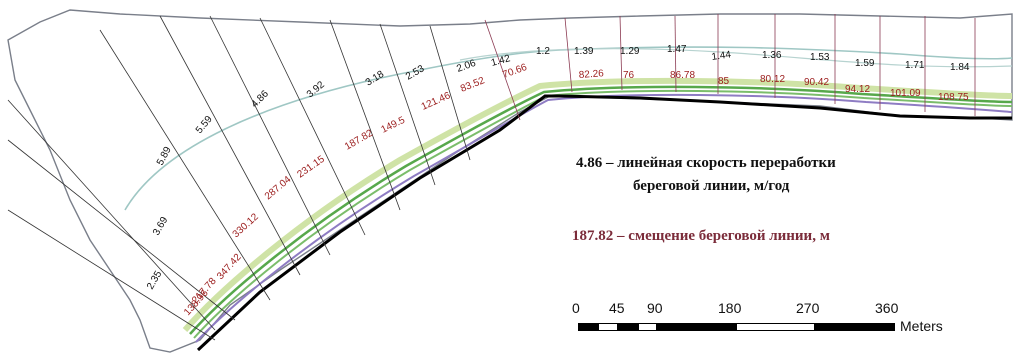 The image size is (1018, 355). I want to click on scale-tick-45: 45, so click(617, 308).